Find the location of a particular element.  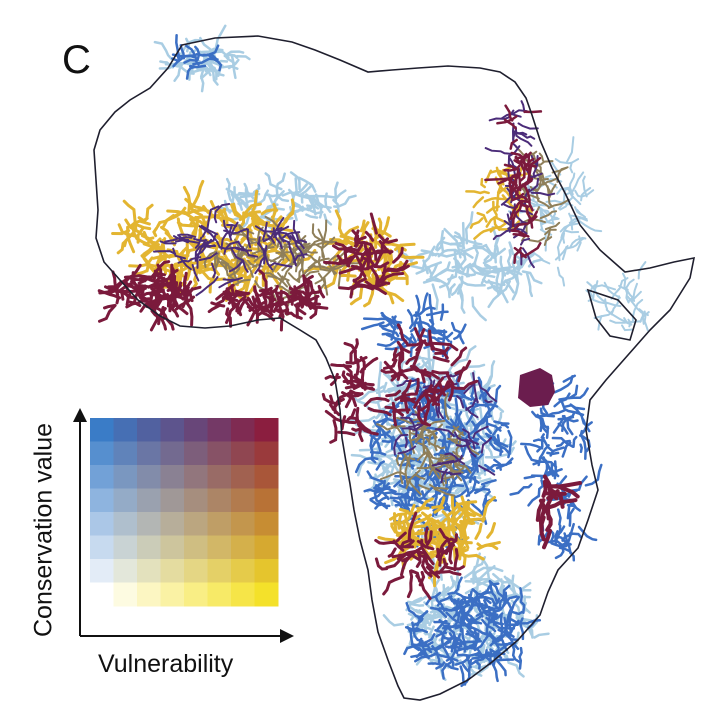

legend-y-label: Conservation value is located at coordinates (43, 530).